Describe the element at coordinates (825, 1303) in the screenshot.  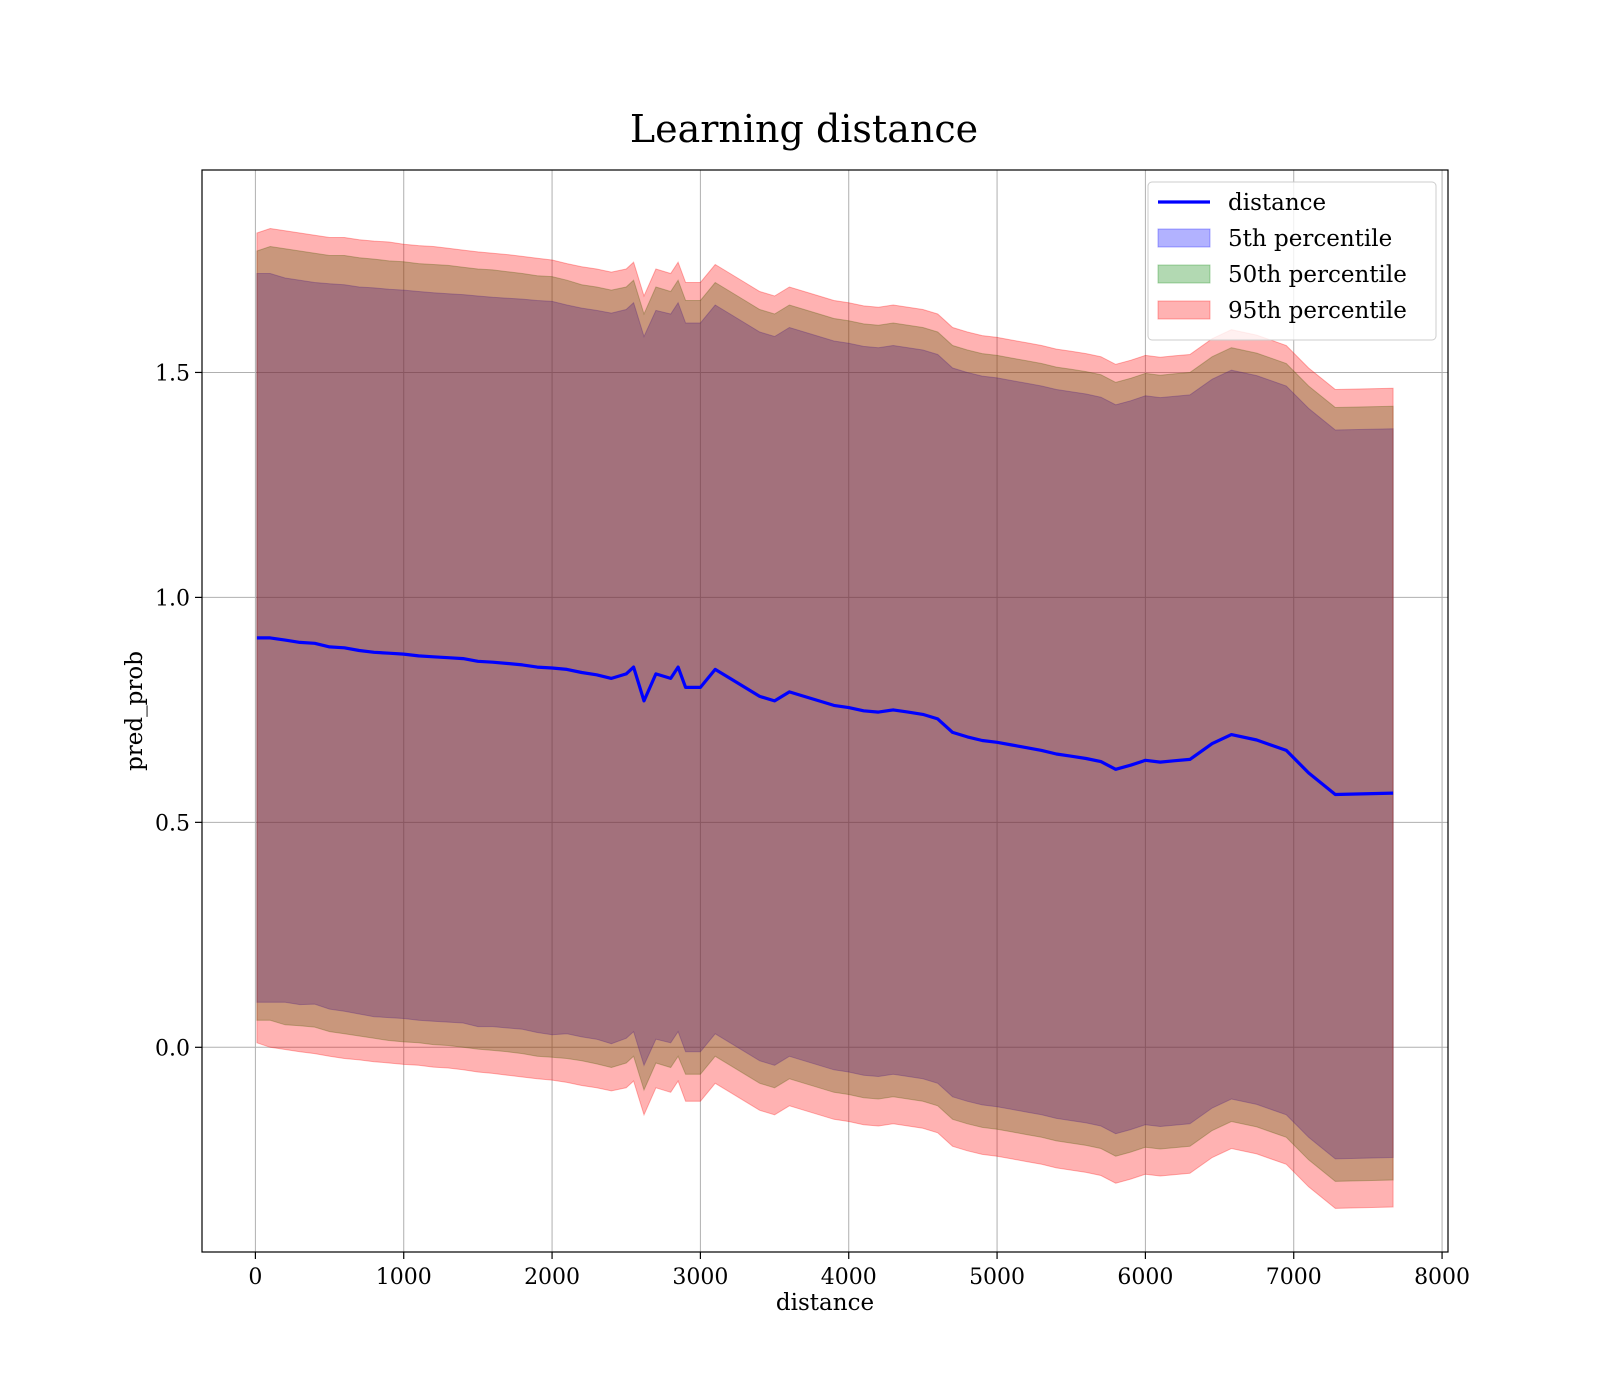
I see `x-axis-label: distance` at that location.